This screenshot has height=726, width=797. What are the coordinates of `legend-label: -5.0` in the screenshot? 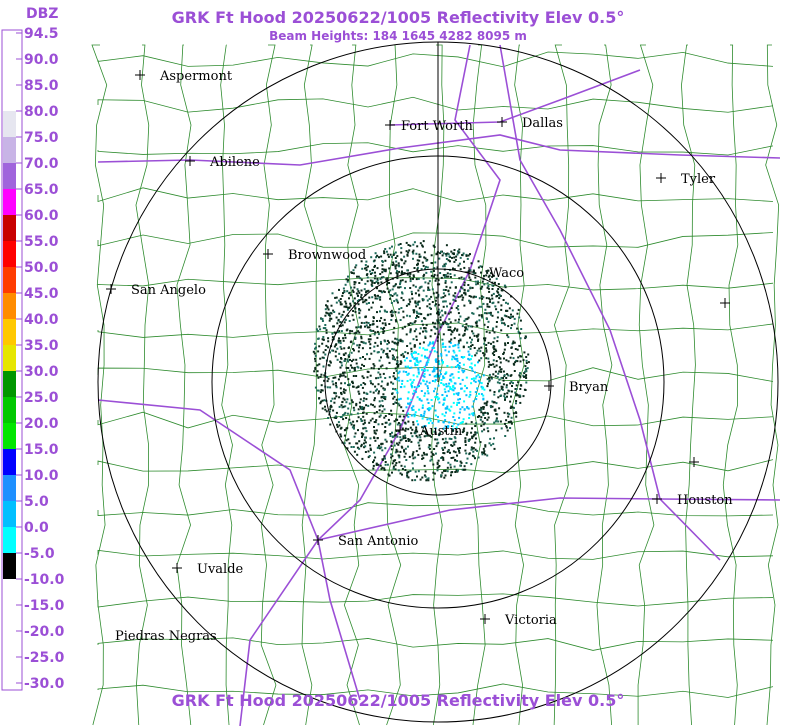 It's located at (39, 554).